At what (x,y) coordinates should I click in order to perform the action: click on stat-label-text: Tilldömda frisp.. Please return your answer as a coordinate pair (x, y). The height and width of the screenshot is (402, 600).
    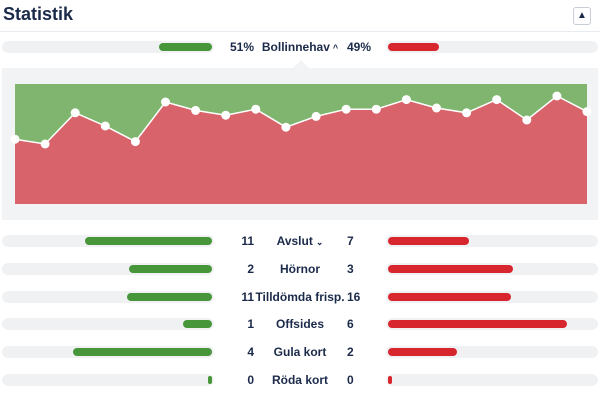
    Looking at the image, I should click on (300, 297).